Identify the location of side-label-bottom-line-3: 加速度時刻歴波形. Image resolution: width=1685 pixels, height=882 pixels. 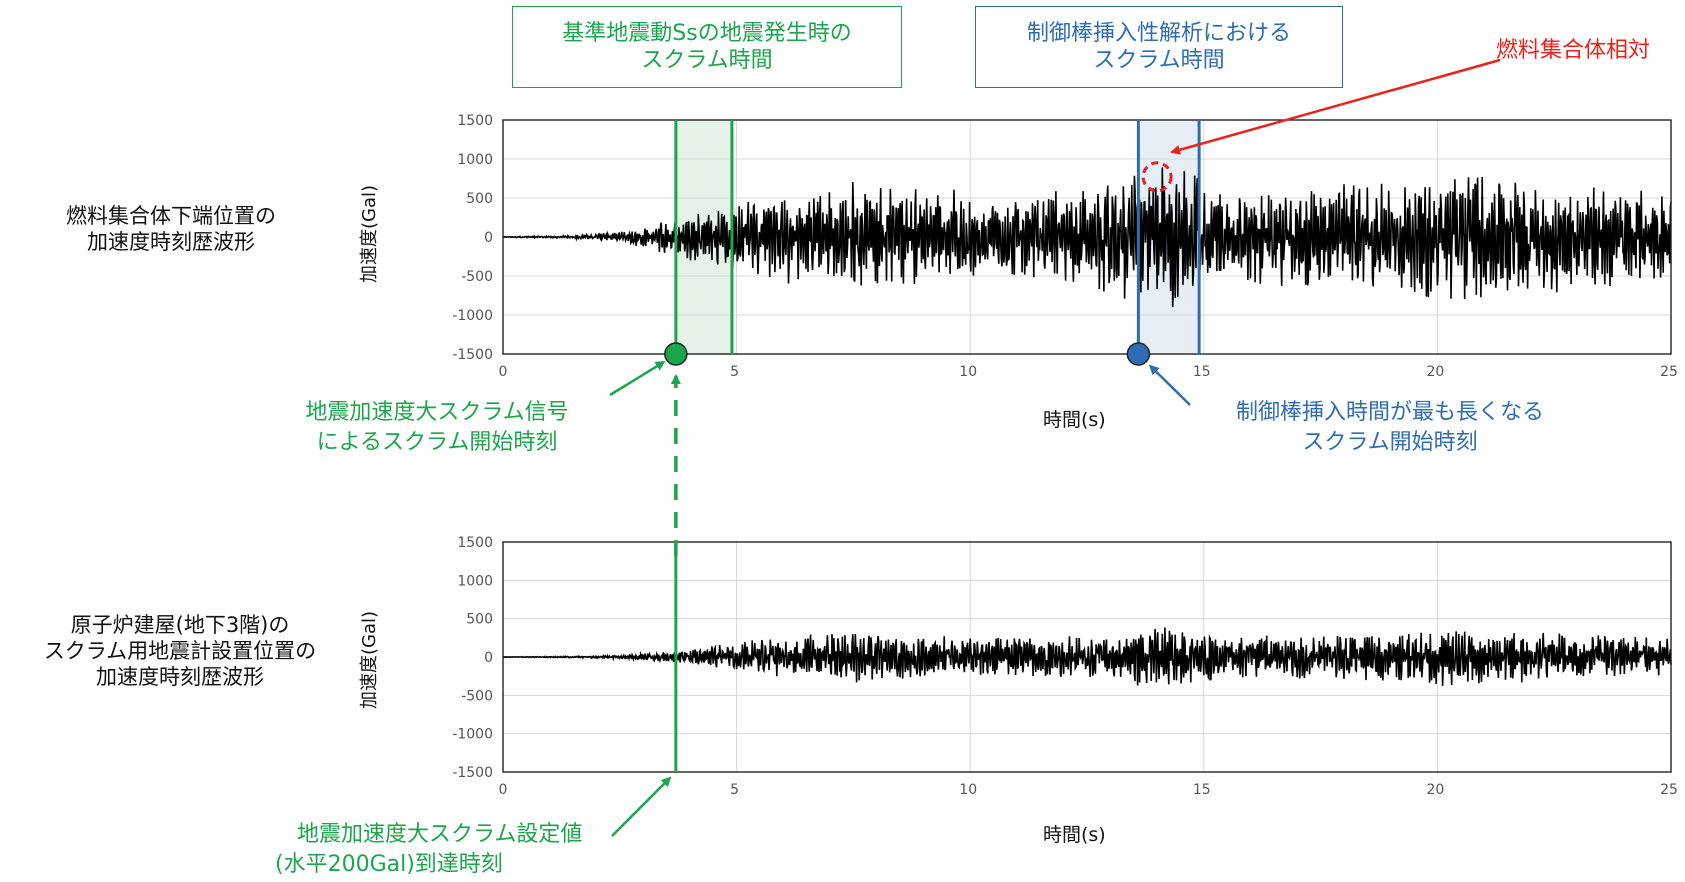
(180, 677).